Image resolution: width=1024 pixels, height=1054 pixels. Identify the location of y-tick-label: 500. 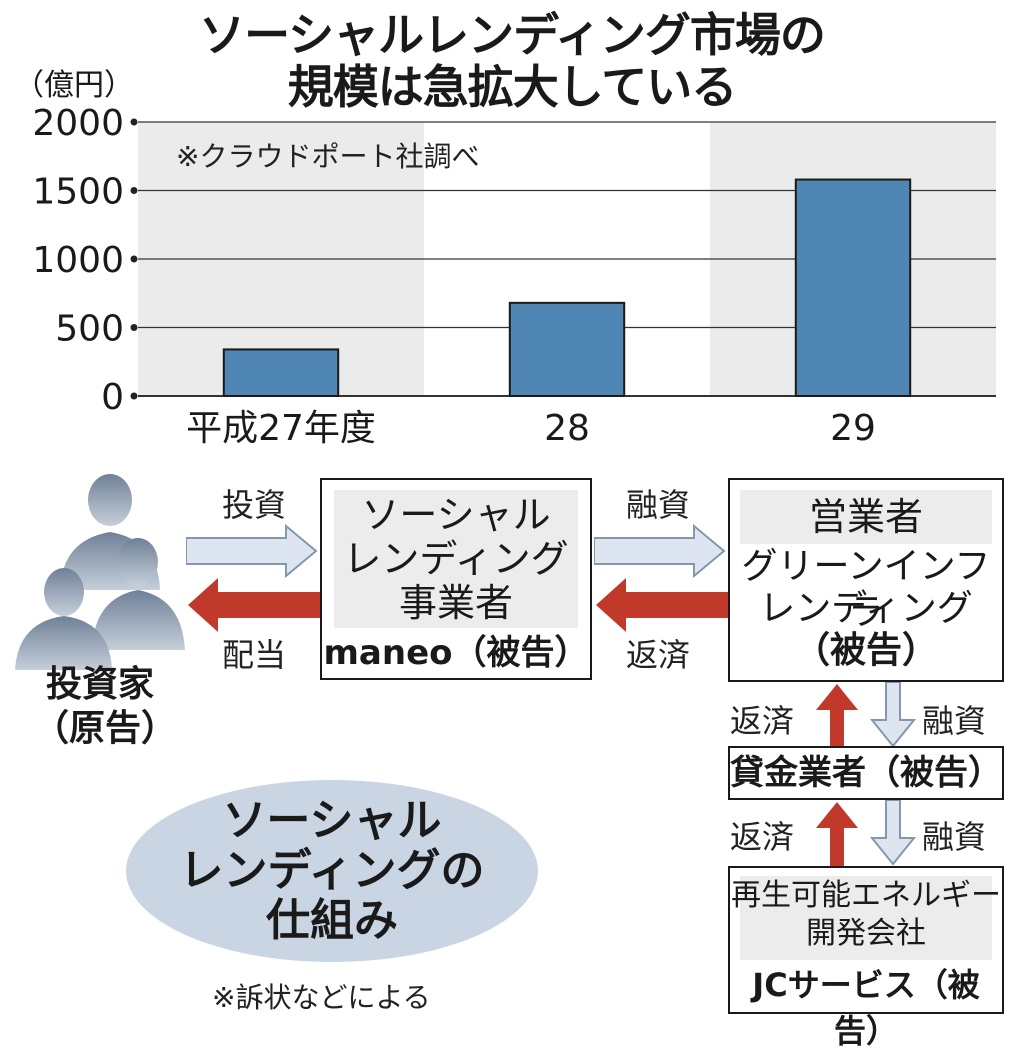
(89, 329).